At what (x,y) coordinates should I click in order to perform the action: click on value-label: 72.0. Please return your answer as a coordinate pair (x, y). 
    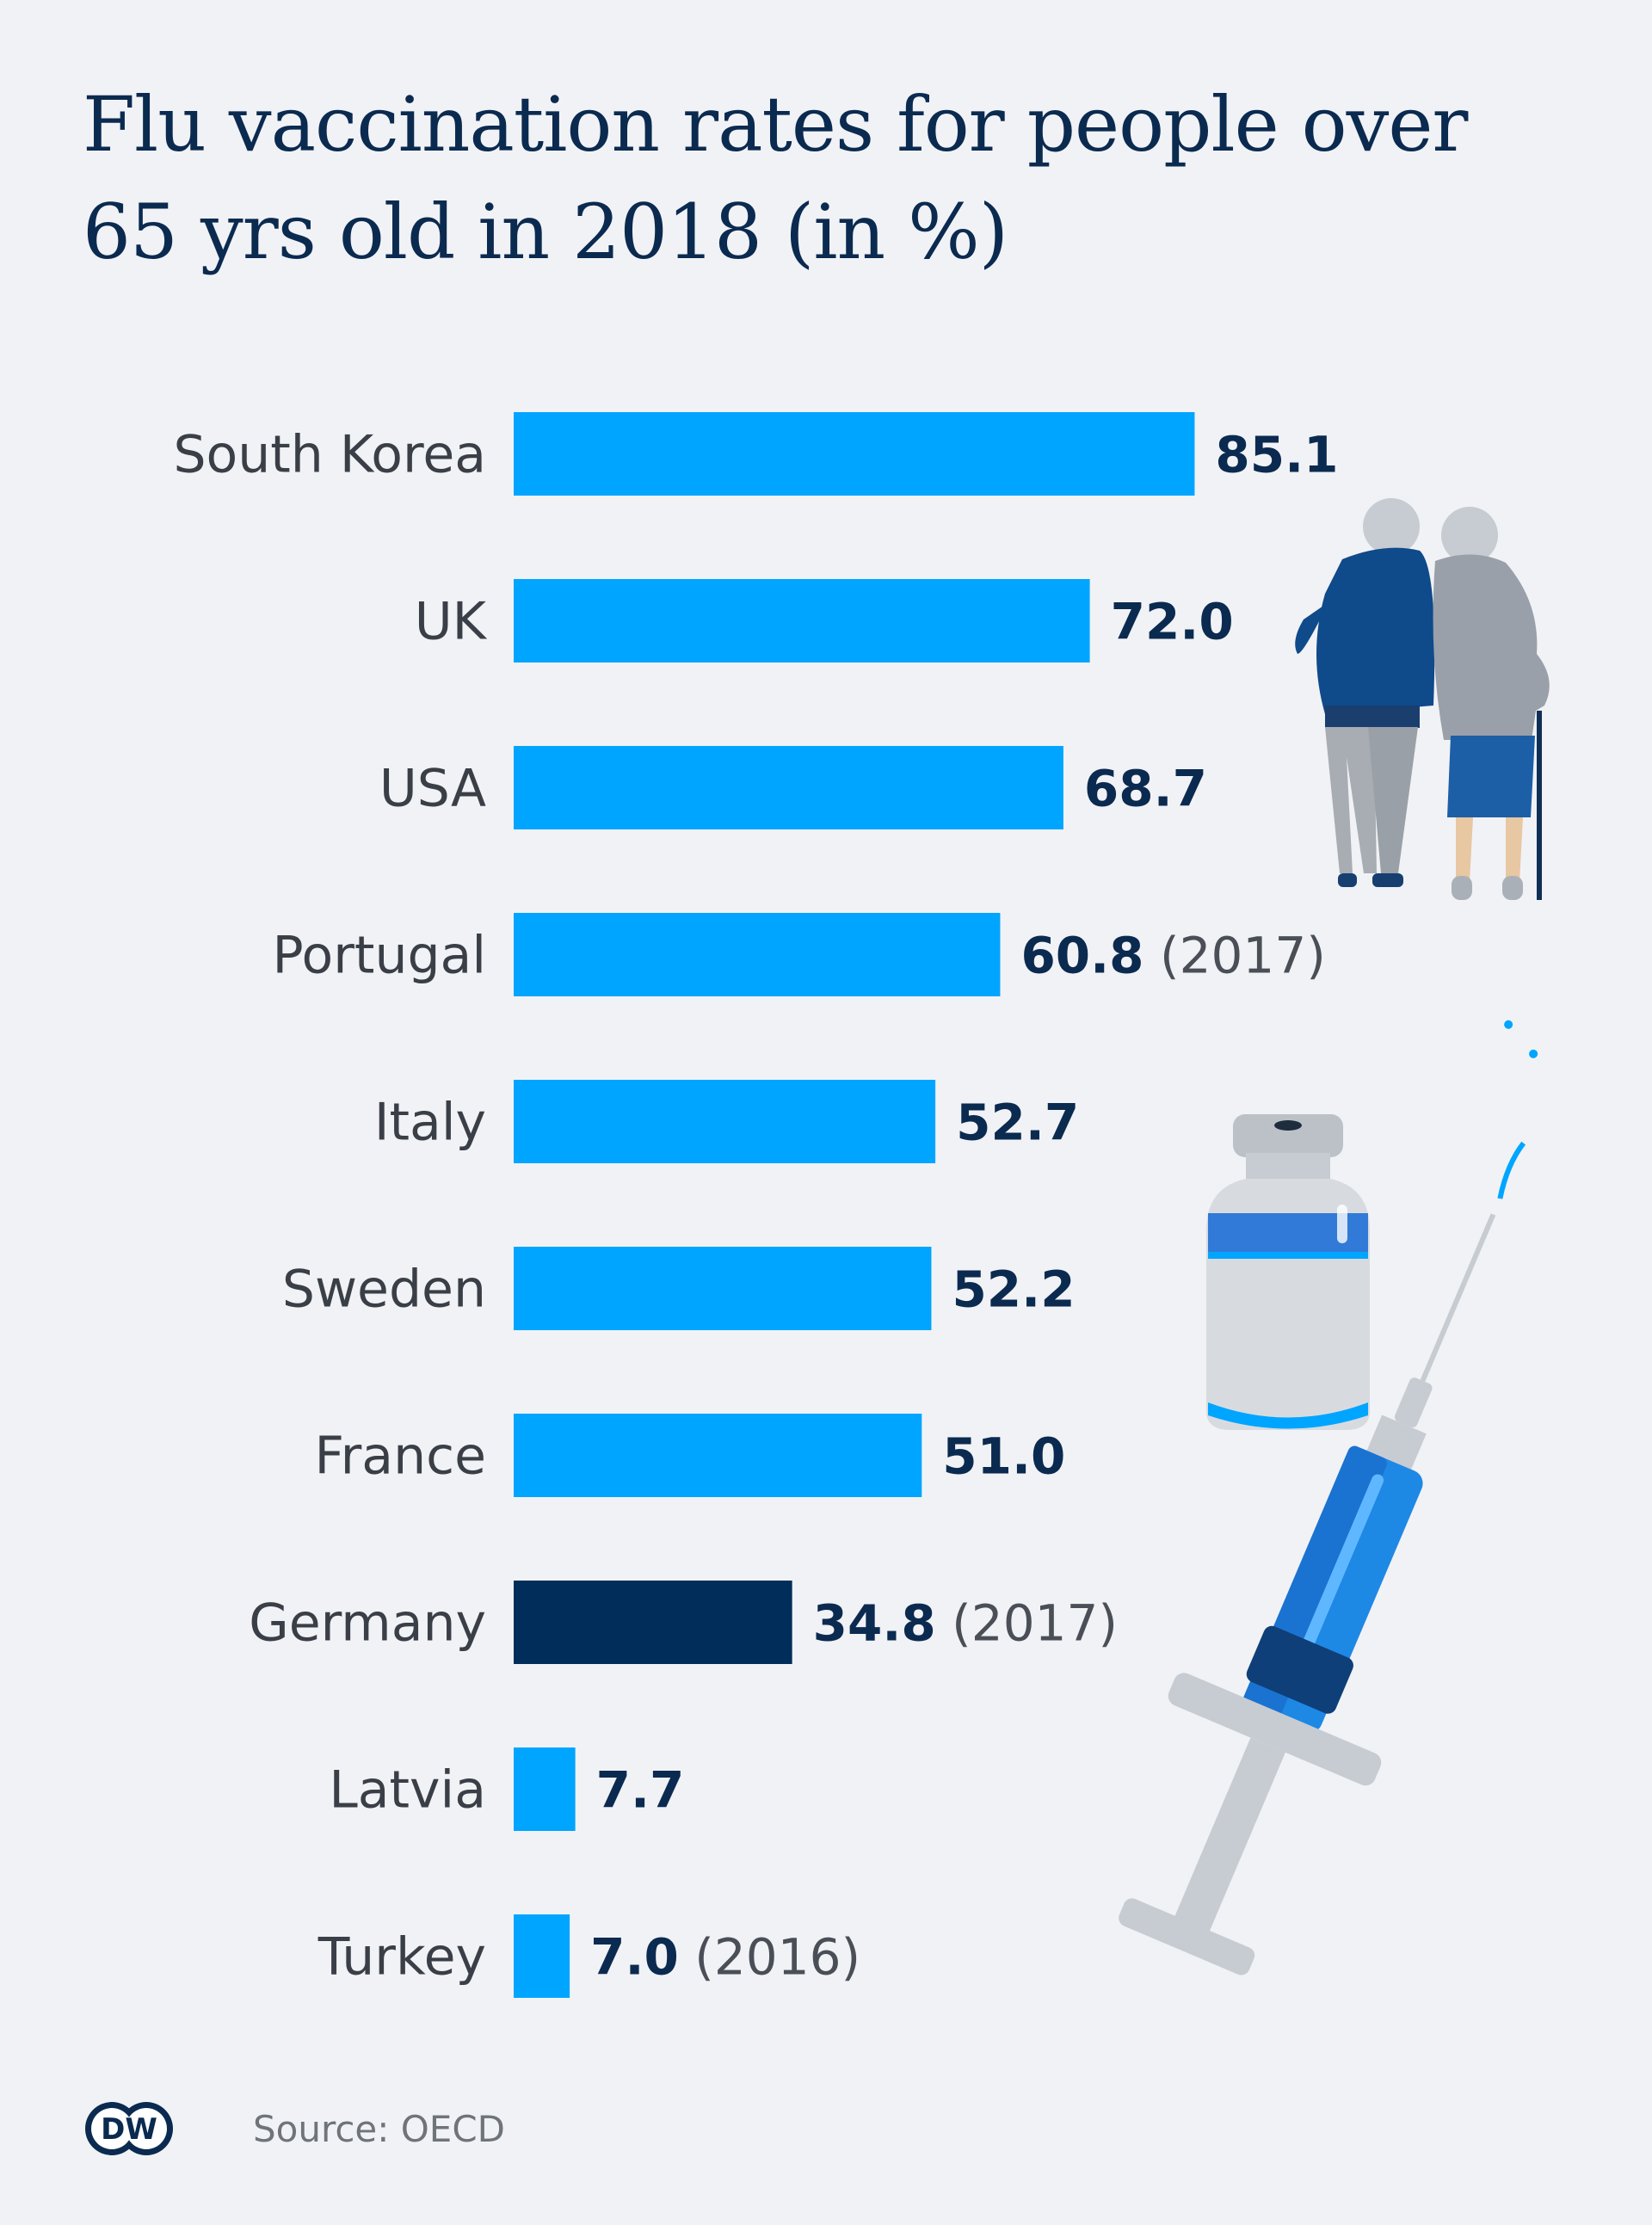
    Looking at the image, I should click on (1172, 622).